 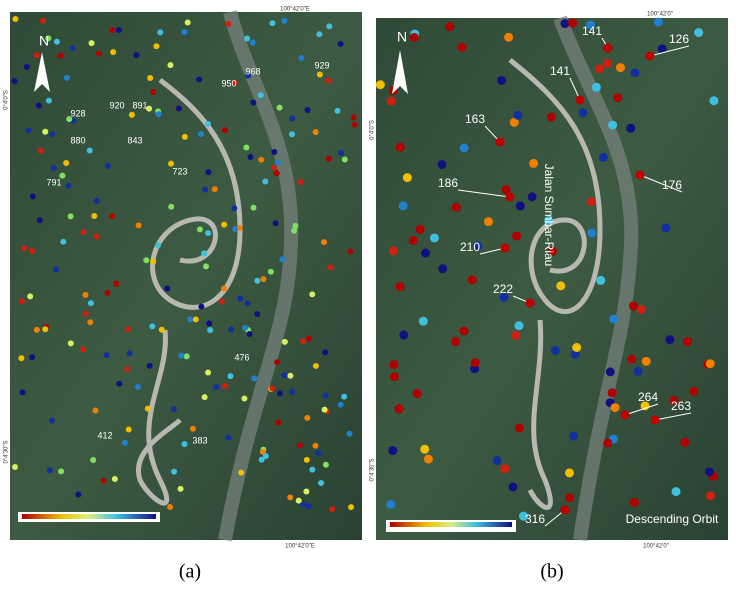 I want to click on coordinate-label: 0°4'0"S, so click(x=373, y=130).